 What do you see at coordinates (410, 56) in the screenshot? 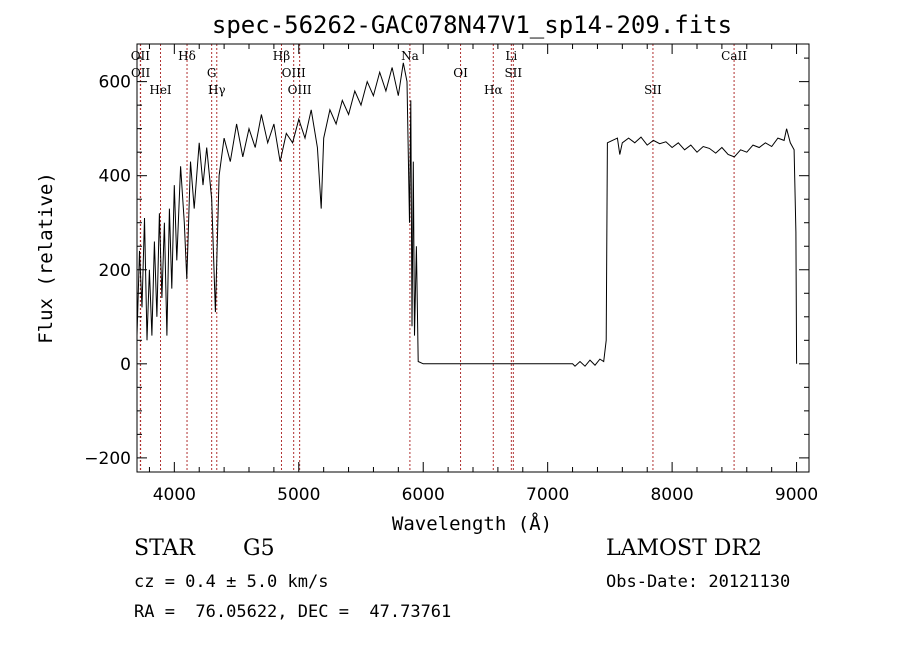
I see `emission-line-label: Na` at bounding box center [410, 56].